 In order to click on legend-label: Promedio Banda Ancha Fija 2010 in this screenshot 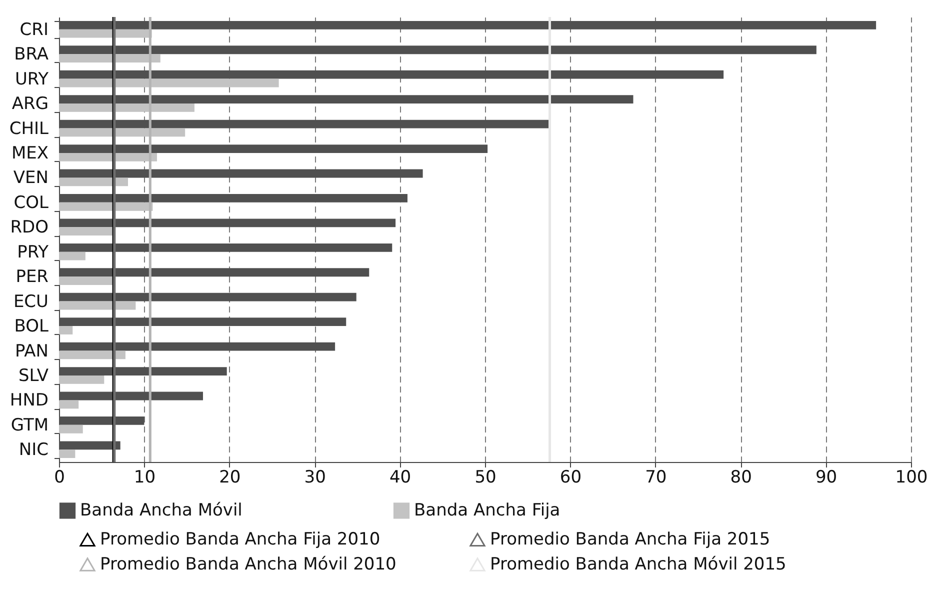, I will do `click(240, 540)`.